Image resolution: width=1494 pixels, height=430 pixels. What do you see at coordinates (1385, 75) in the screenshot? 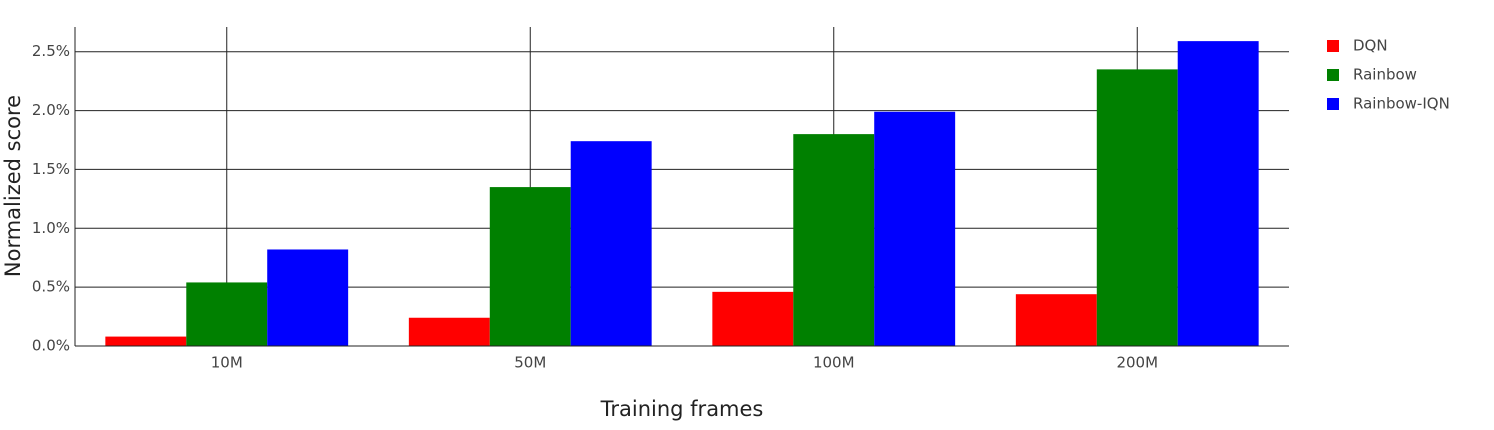
I see `legend-label: Rainbow` at bounding box center [1385, 75].